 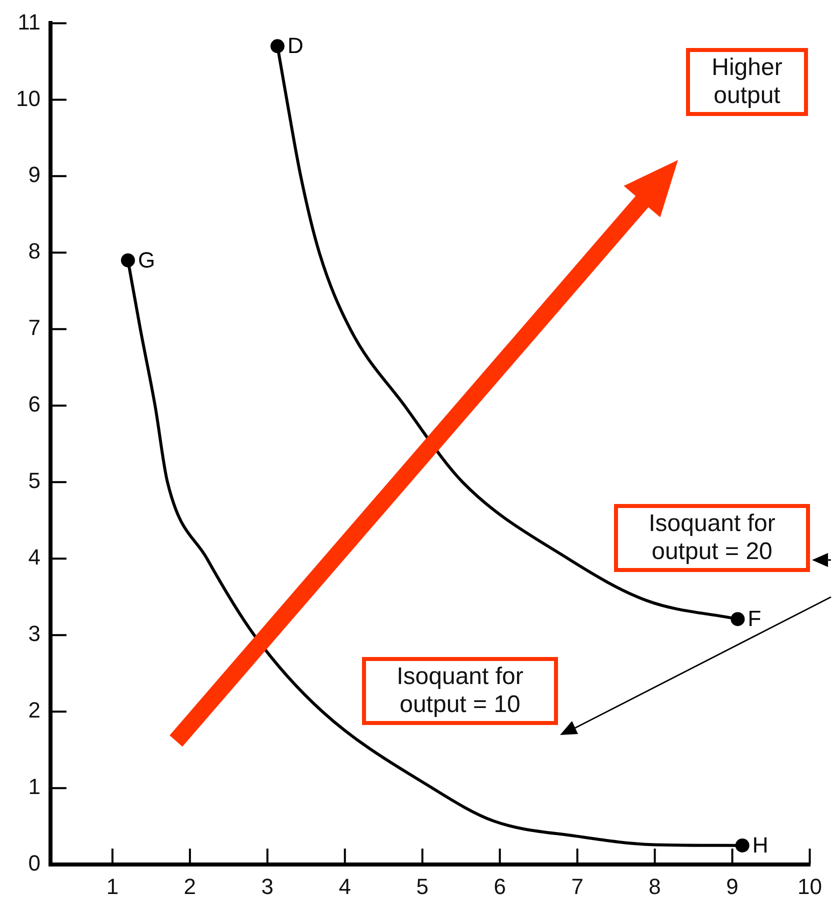 I want to click on annotation: Isoquant for output = 20, so click(x=712, y=538).